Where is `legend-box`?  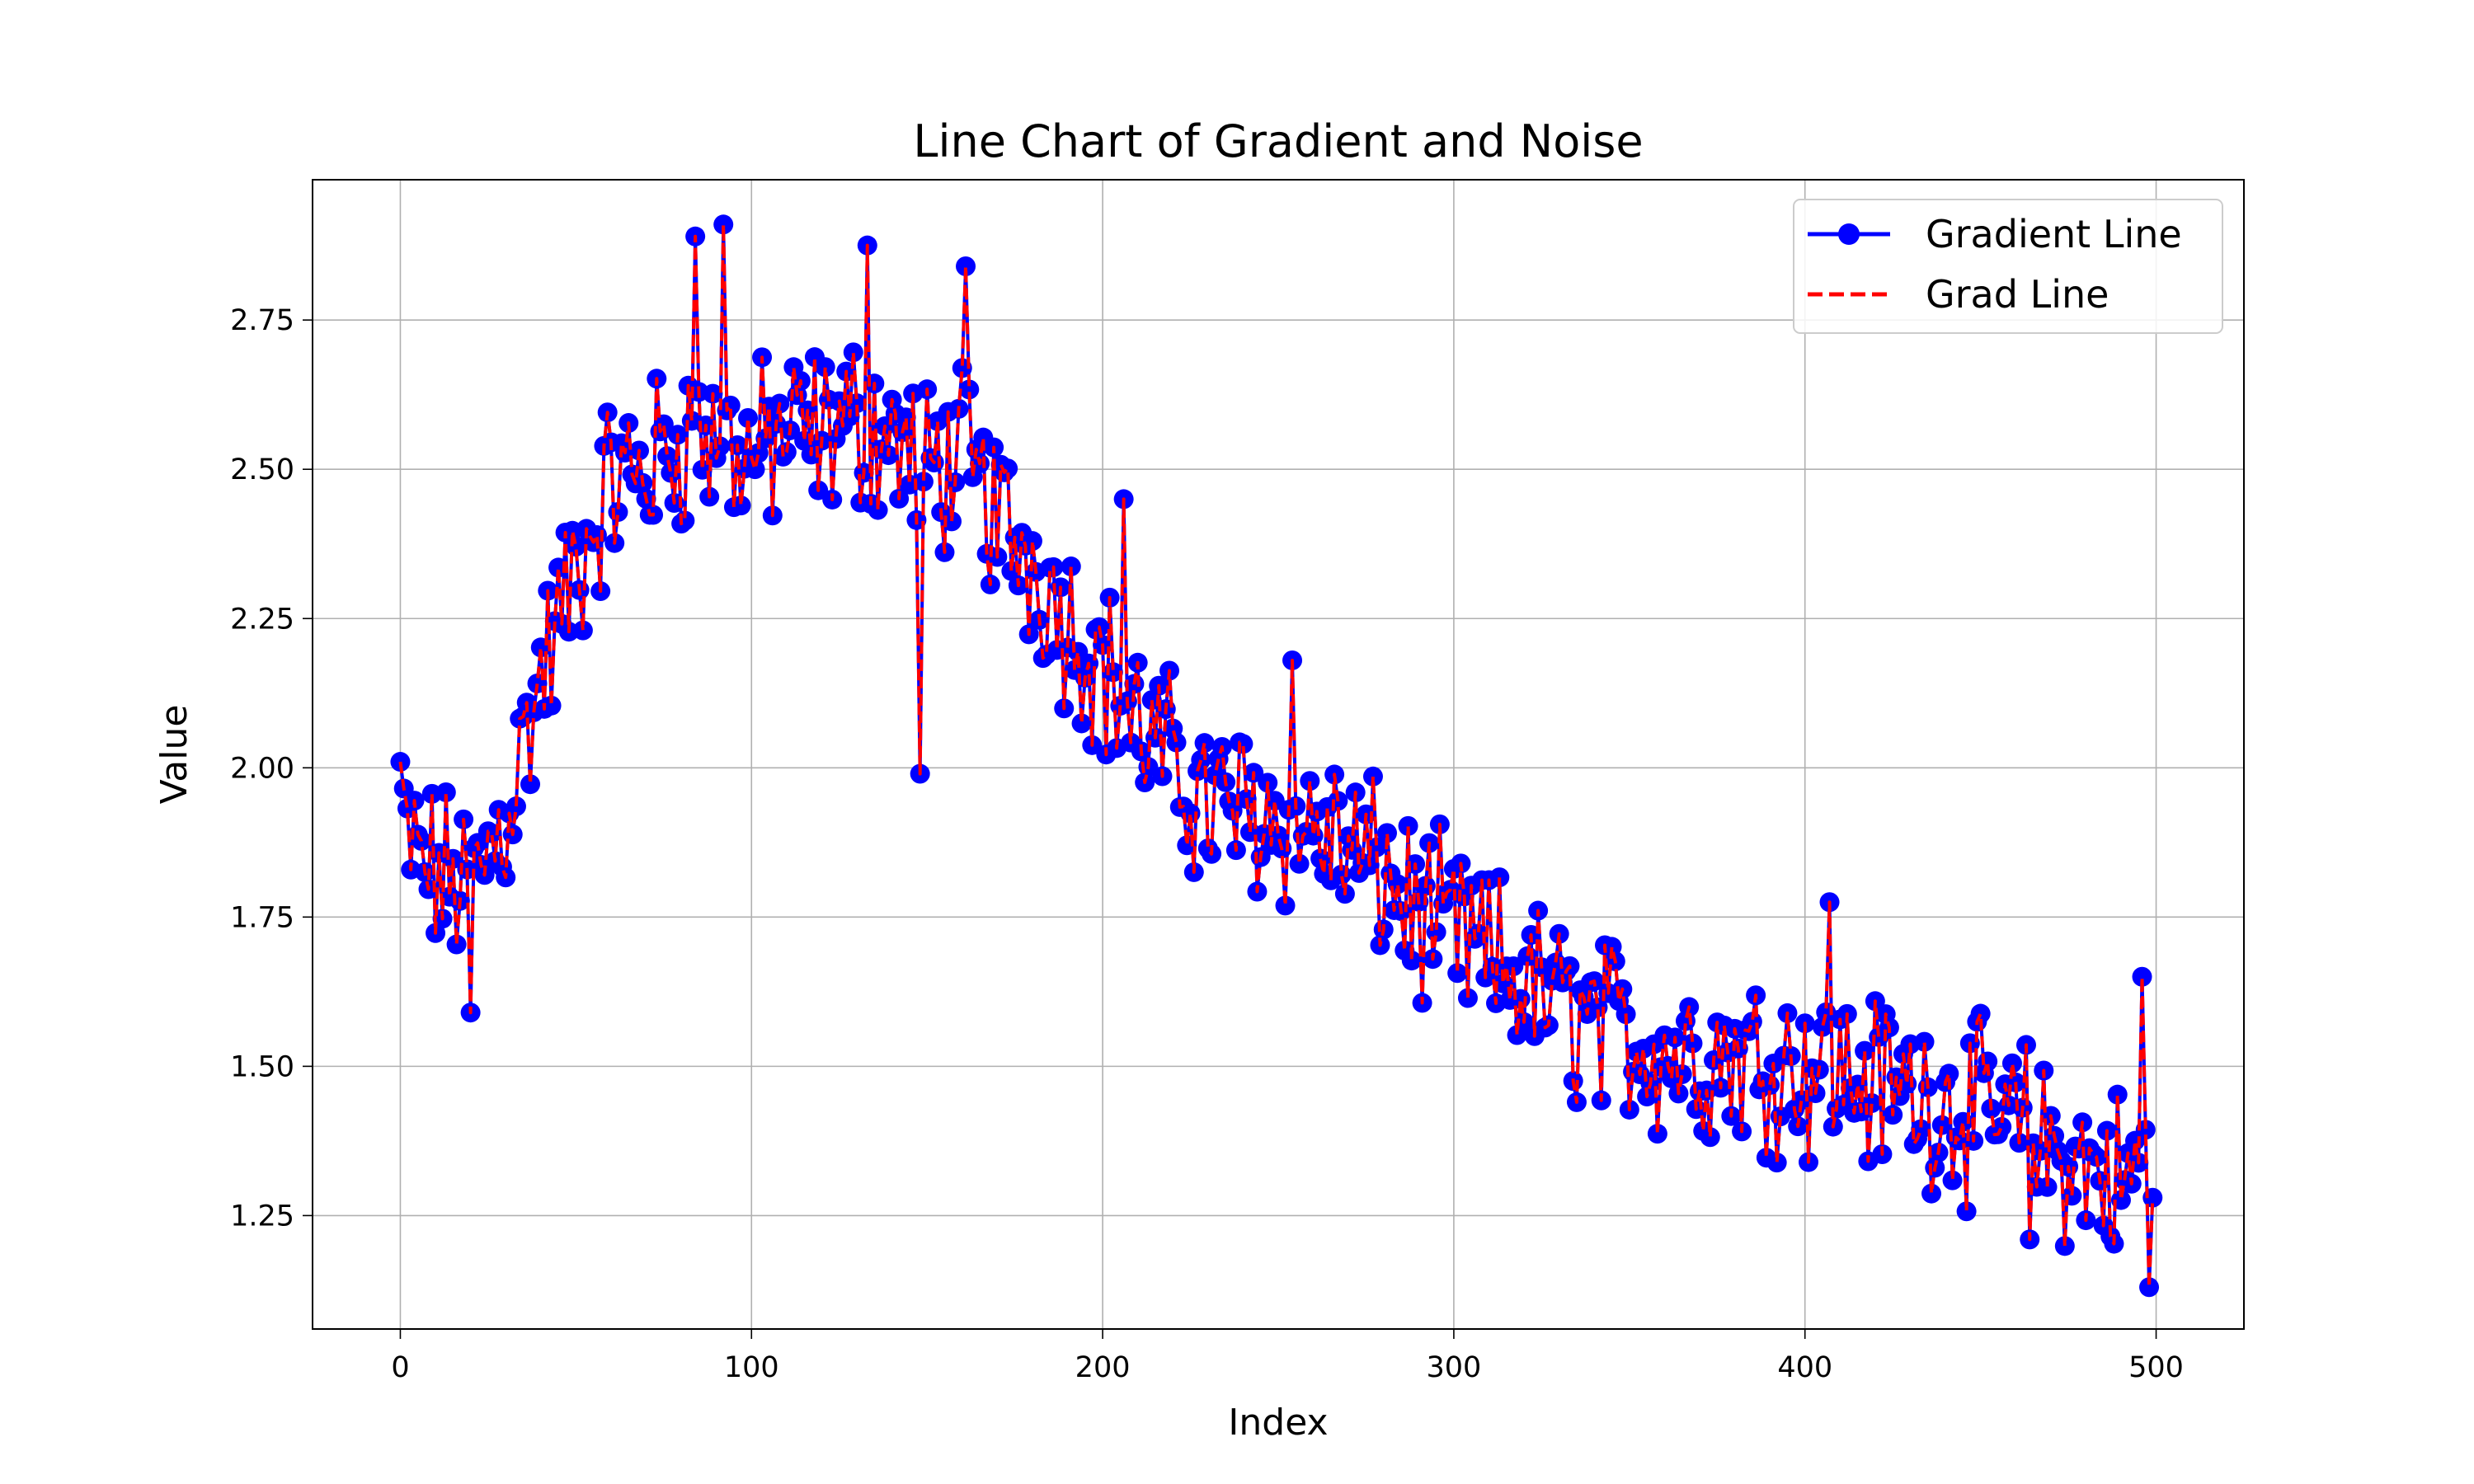 legend-box is located at coordinates (2008, 266).